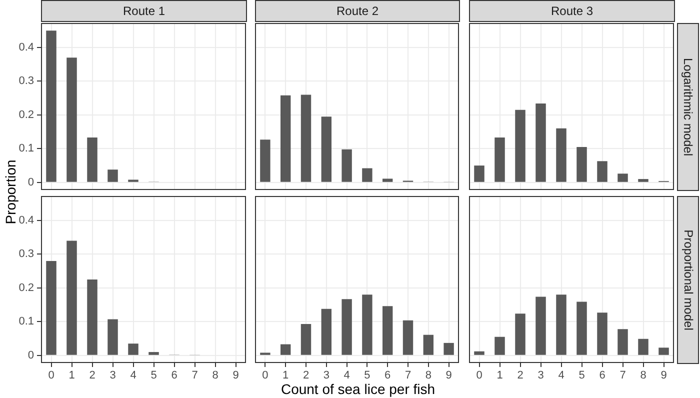  Describe the element at coordinates (357, 11) in the screenshot. I see `chart-title: Route 2` at that location.